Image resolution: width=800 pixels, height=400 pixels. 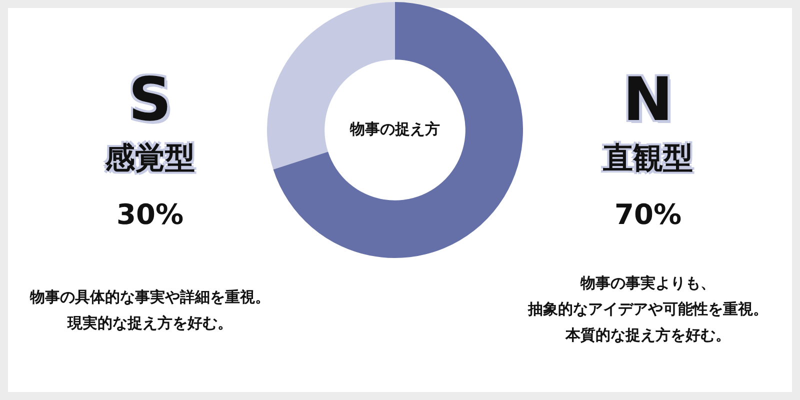 I want to click on text: 物事の具体的な事実や詳細を重視。, so click(x=150, y=297).